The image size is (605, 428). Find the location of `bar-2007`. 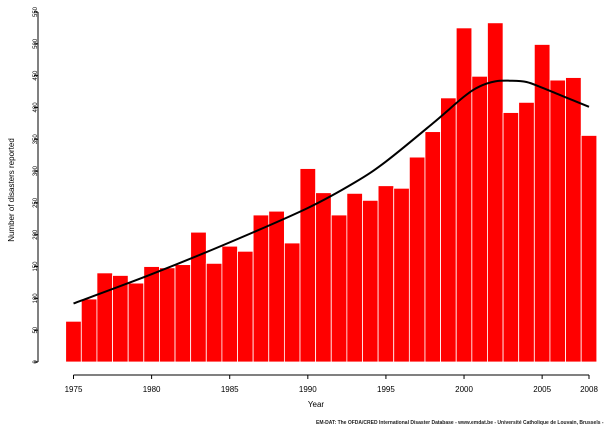

bar-2007 is located at coordinates (573, 220).